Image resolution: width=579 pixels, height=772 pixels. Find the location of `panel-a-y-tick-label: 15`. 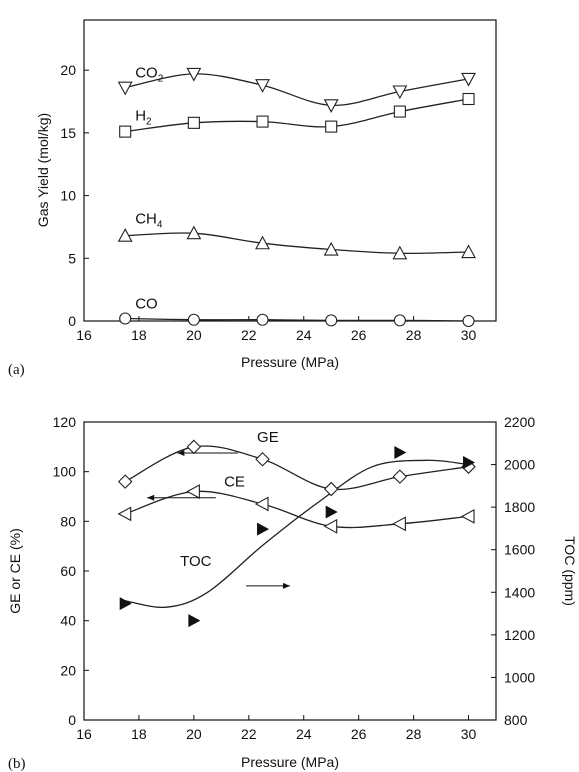

panel-a-y-tick-label: 15 is located at coordinates (68, 133).